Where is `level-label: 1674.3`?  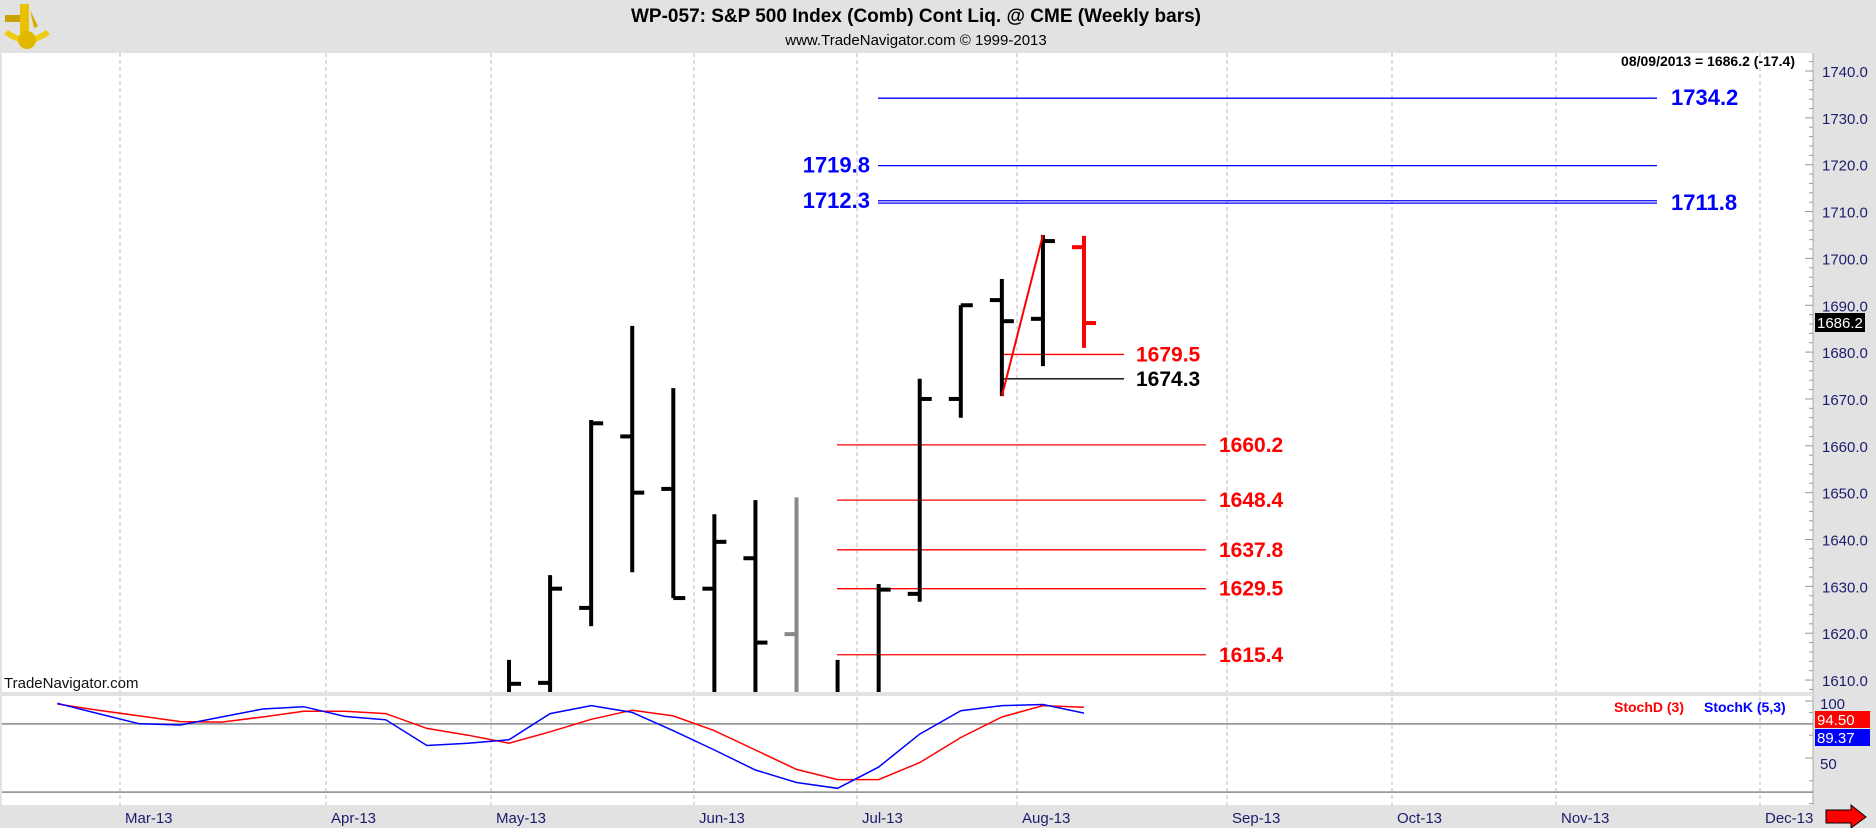
level-label: 1674.3 is located at coordinates (1168, 379).